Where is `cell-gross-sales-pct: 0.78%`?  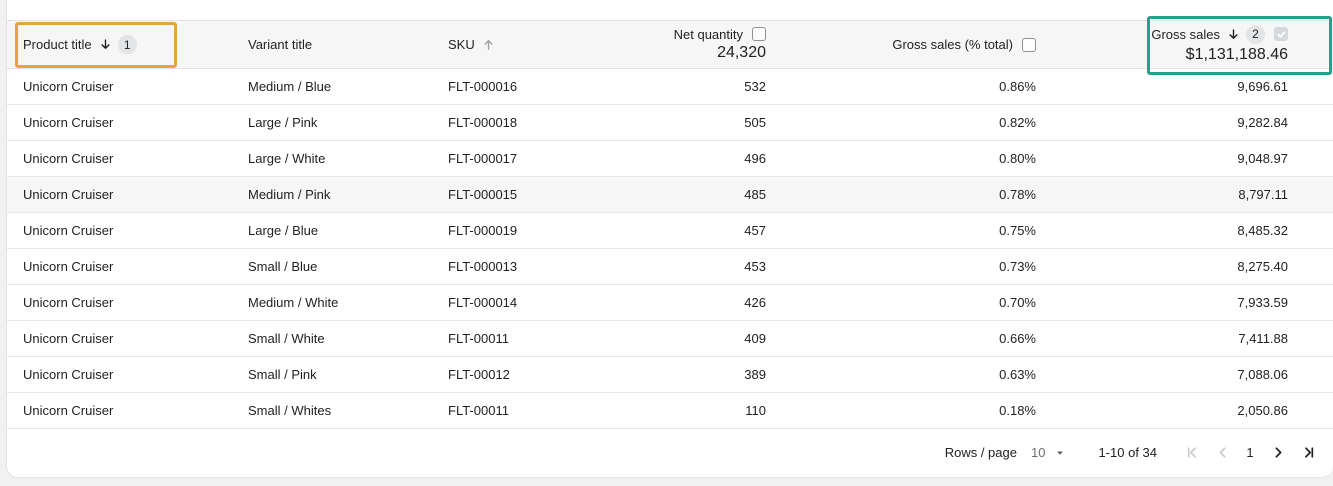
cell-gross-sales-pct: 0.78% is located at coordinates (1017, 194).